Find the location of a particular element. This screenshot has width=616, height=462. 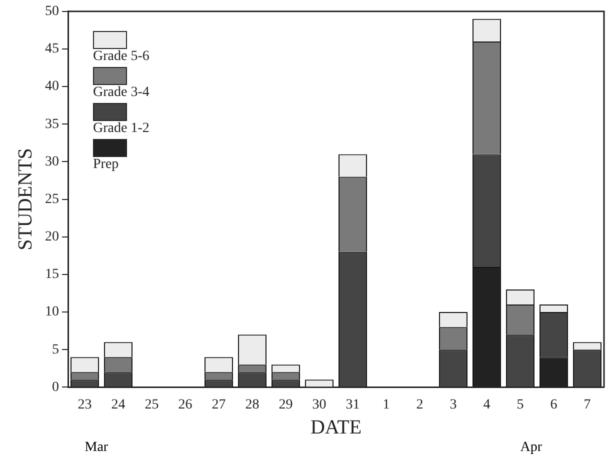

y-tick-label: 0 is located at coordinates (55, 387).